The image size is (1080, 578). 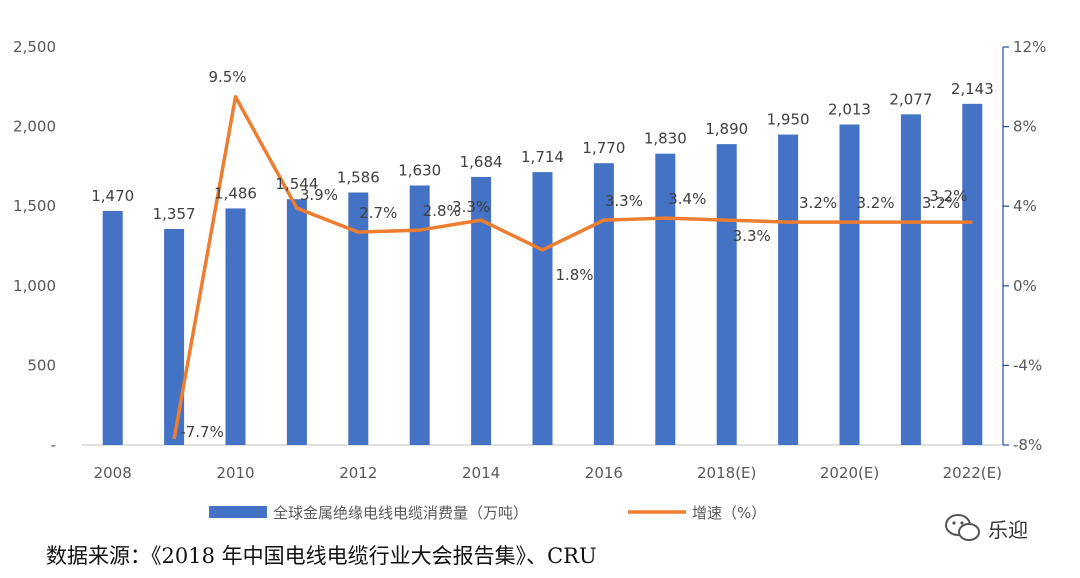 I want to click on y-left-tick-label: 500, so click(x=41, y=365).